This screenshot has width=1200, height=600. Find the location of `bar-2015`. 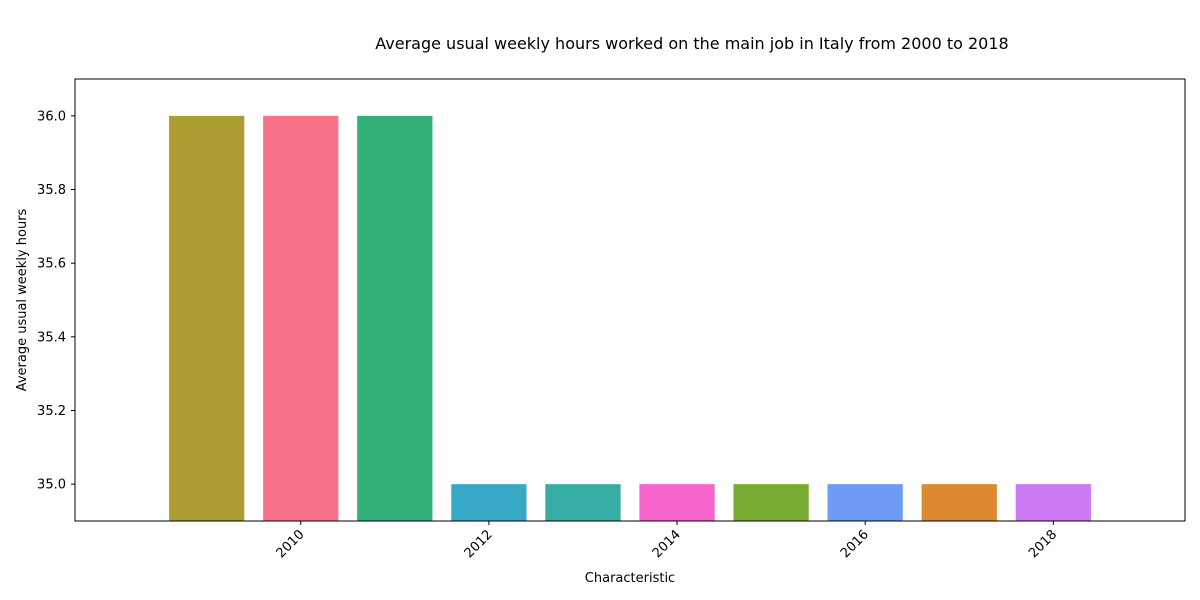

bar-2015 is located at coordinates (771, 502).